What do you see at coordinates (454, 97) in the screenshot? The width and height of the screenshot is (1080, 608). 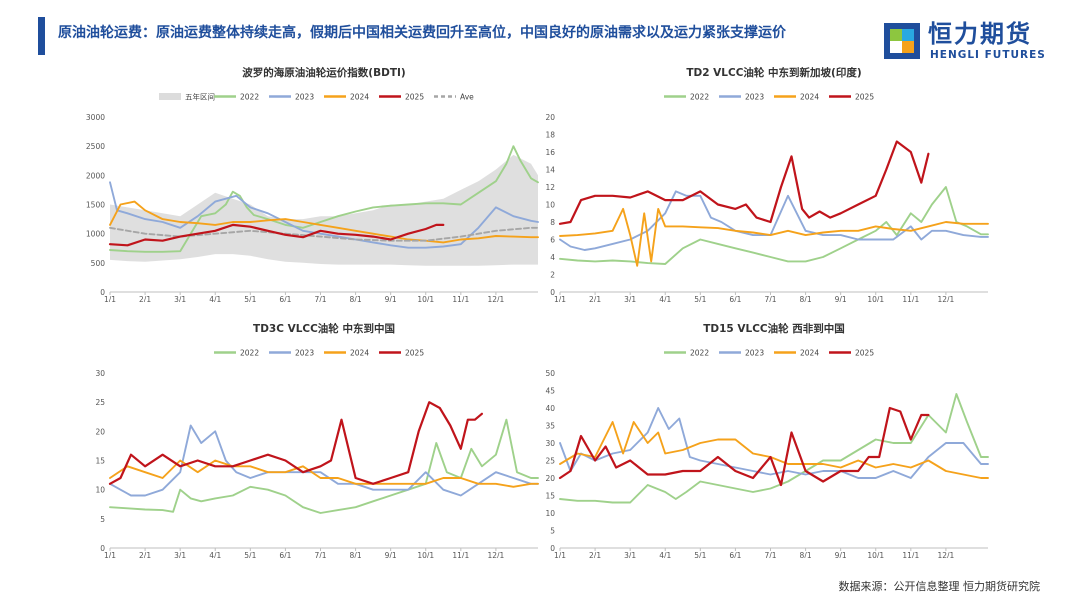 I see `legend-item-ave: Ave` at bounding box center [454, 97].